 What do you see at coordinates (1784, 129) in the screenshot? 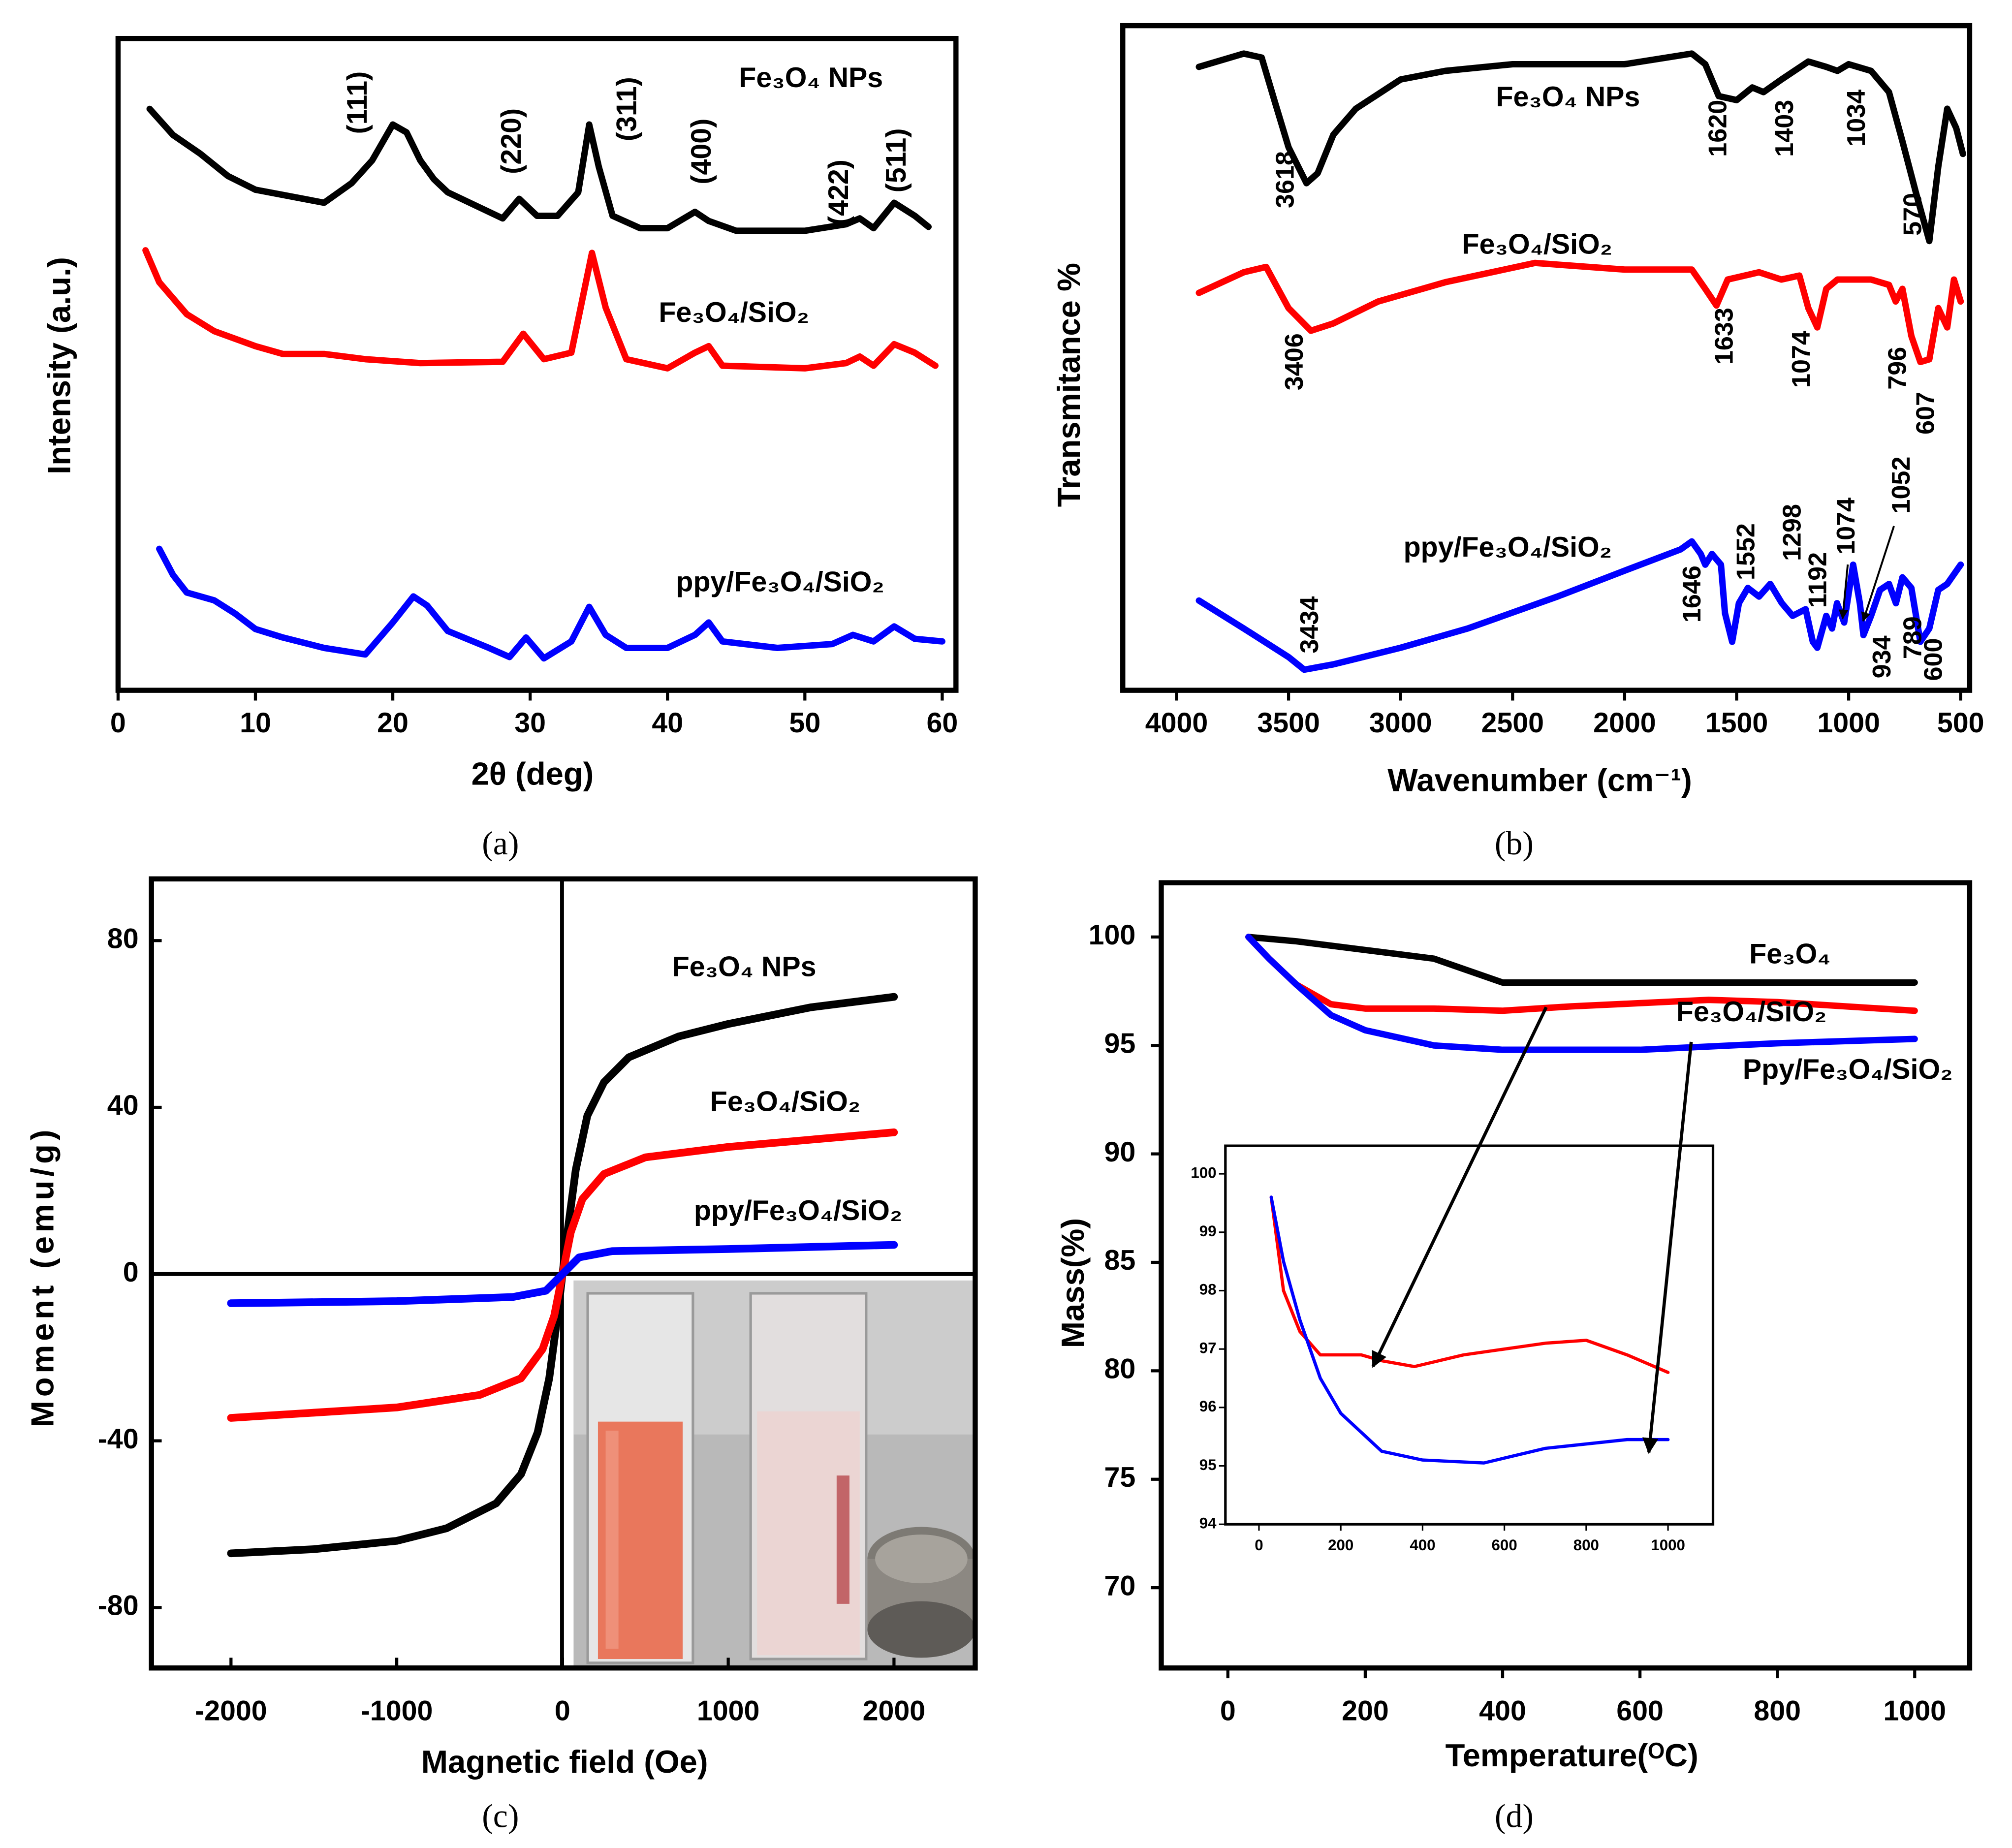
I see `peak-annotation: 1403` at bounding box center [1784, 129].